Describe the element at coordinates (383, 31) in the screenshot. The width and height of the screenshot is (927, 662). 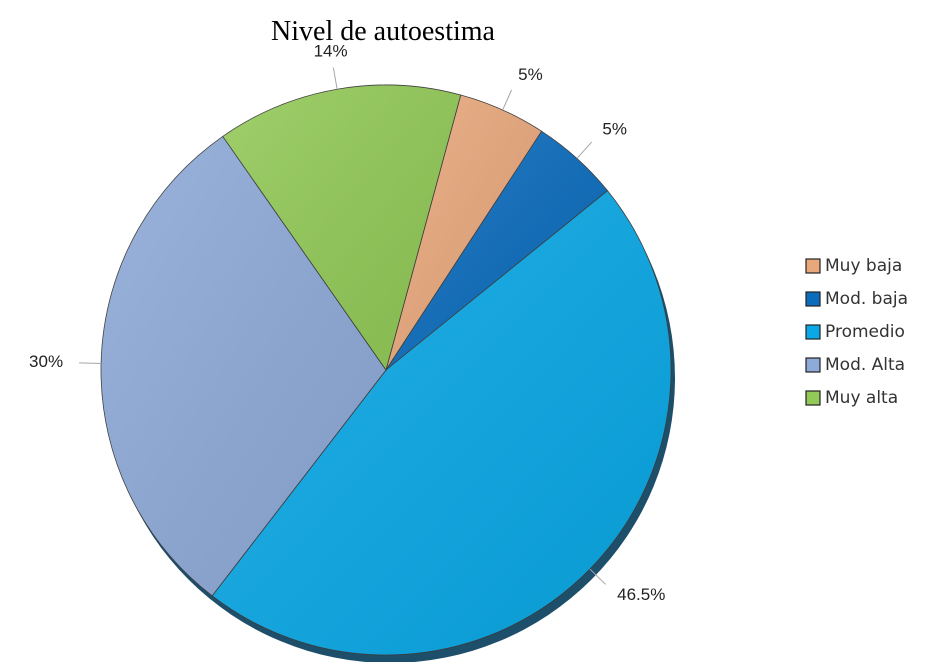
I see `chart-title: Nivel de autoestima` at that location.